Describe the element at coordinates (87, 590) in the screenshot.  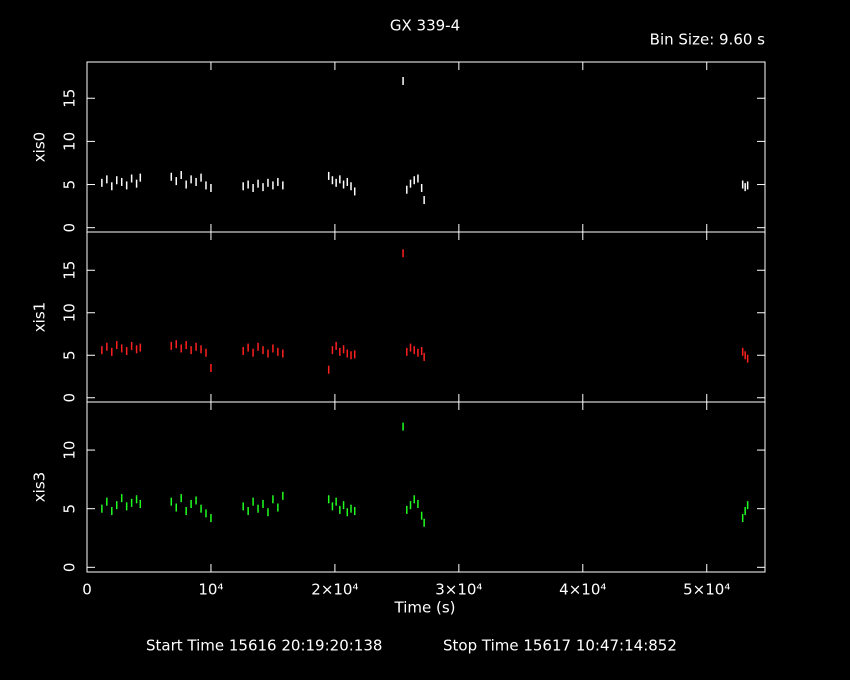
I see `x-tick-label: 0` at that location.